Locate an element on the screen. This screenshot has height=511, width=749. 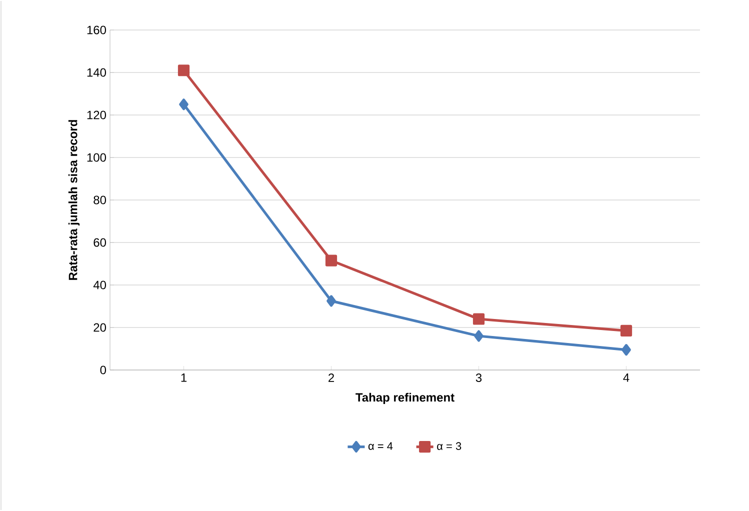
y-tick-label: 140 is located at coordinates (96, 72).